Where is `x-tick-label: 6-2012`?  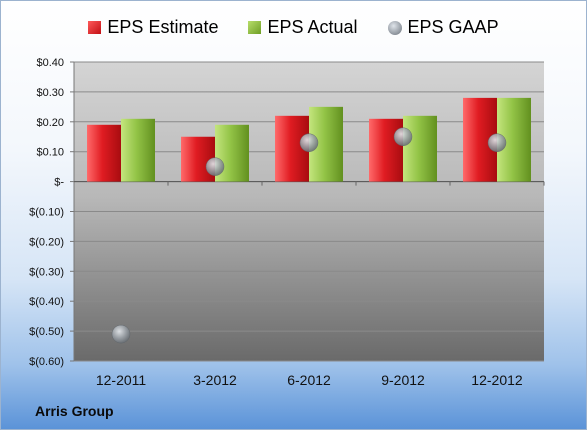
x-tick-label: 6-2012 is located at coordinates (309, 380).